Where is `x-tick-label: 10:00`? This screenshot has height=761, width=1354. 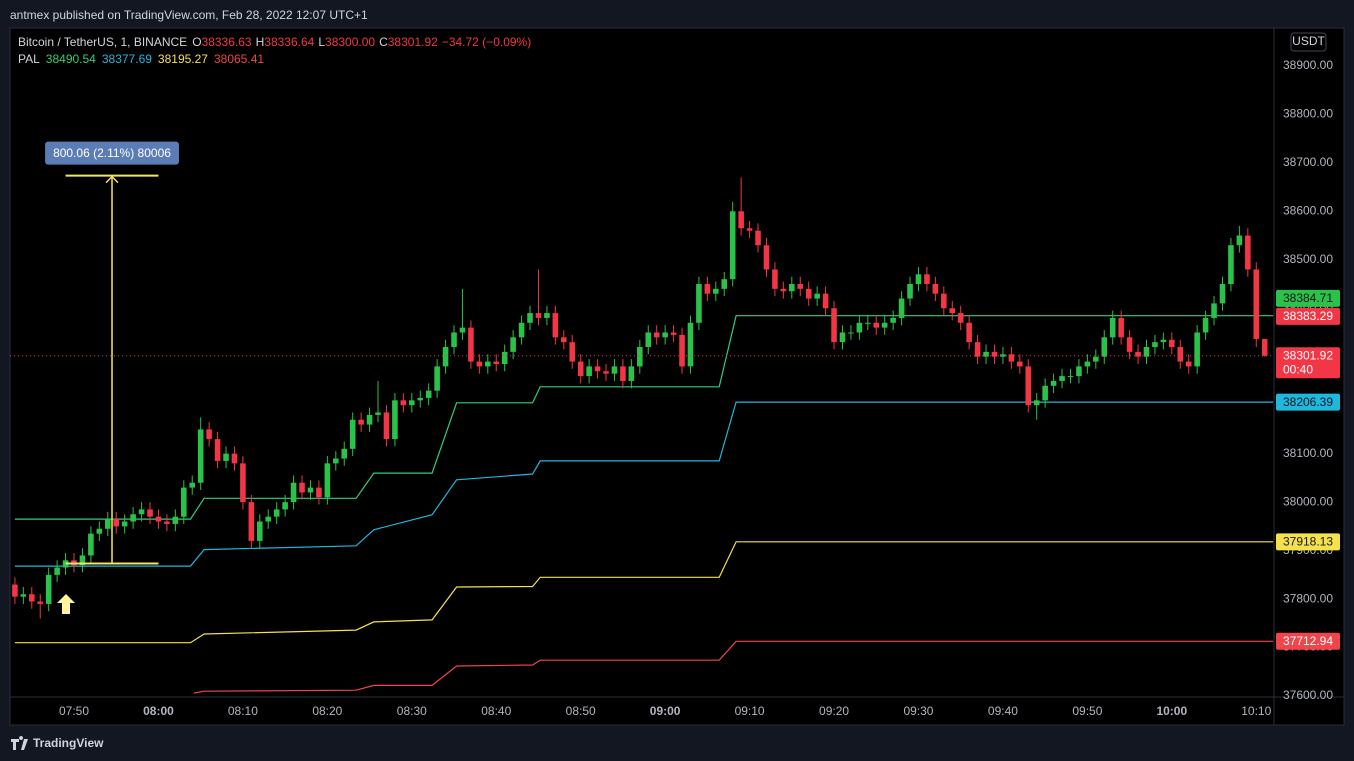
x-tick-label: 10:00 is located at coordinates (1171, 711).